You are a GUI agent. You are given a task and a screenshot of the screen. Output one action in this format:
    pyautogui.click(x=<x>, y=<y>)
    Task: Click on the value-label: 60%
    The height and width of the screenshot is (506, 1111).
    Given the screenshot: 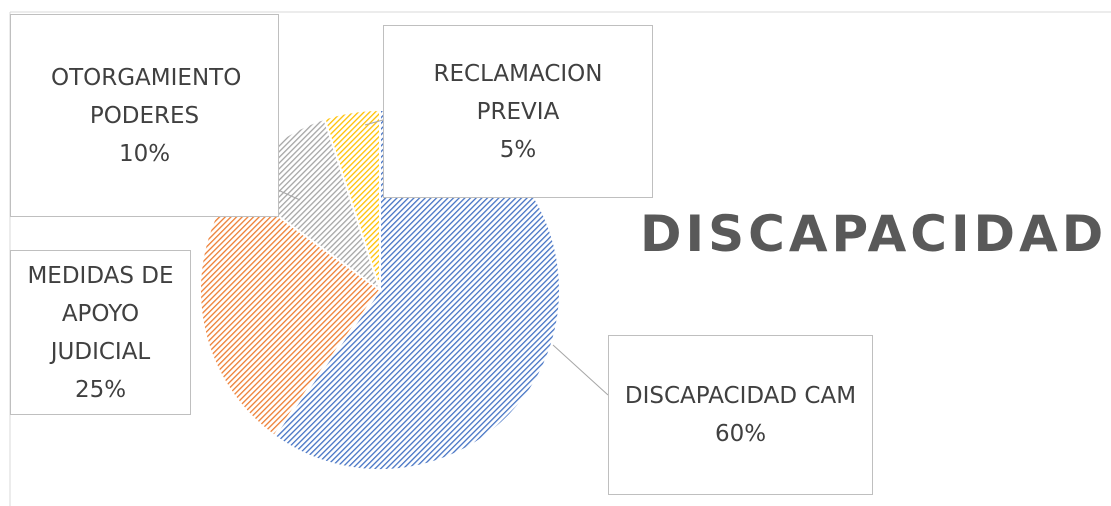 What is the action you would take?
    pyautogui.click(x=740, y=434)
    